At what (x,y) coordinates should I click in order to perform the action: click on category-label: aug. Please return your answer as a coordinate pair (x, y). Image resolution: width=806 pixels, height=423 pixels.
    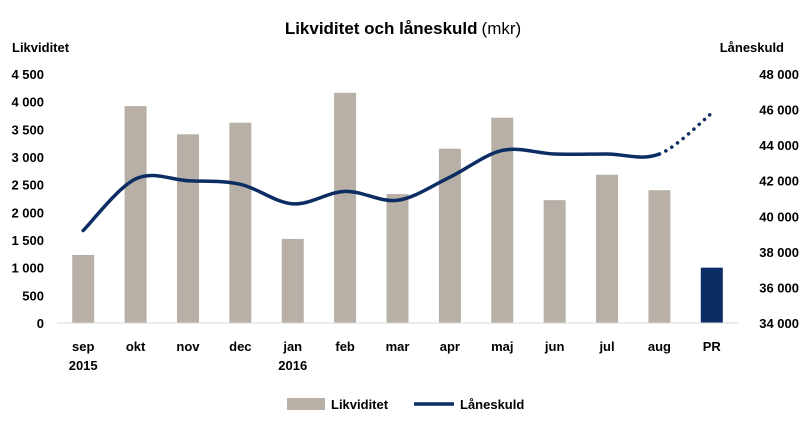
    Looking at the image, I should click on (659, 346).